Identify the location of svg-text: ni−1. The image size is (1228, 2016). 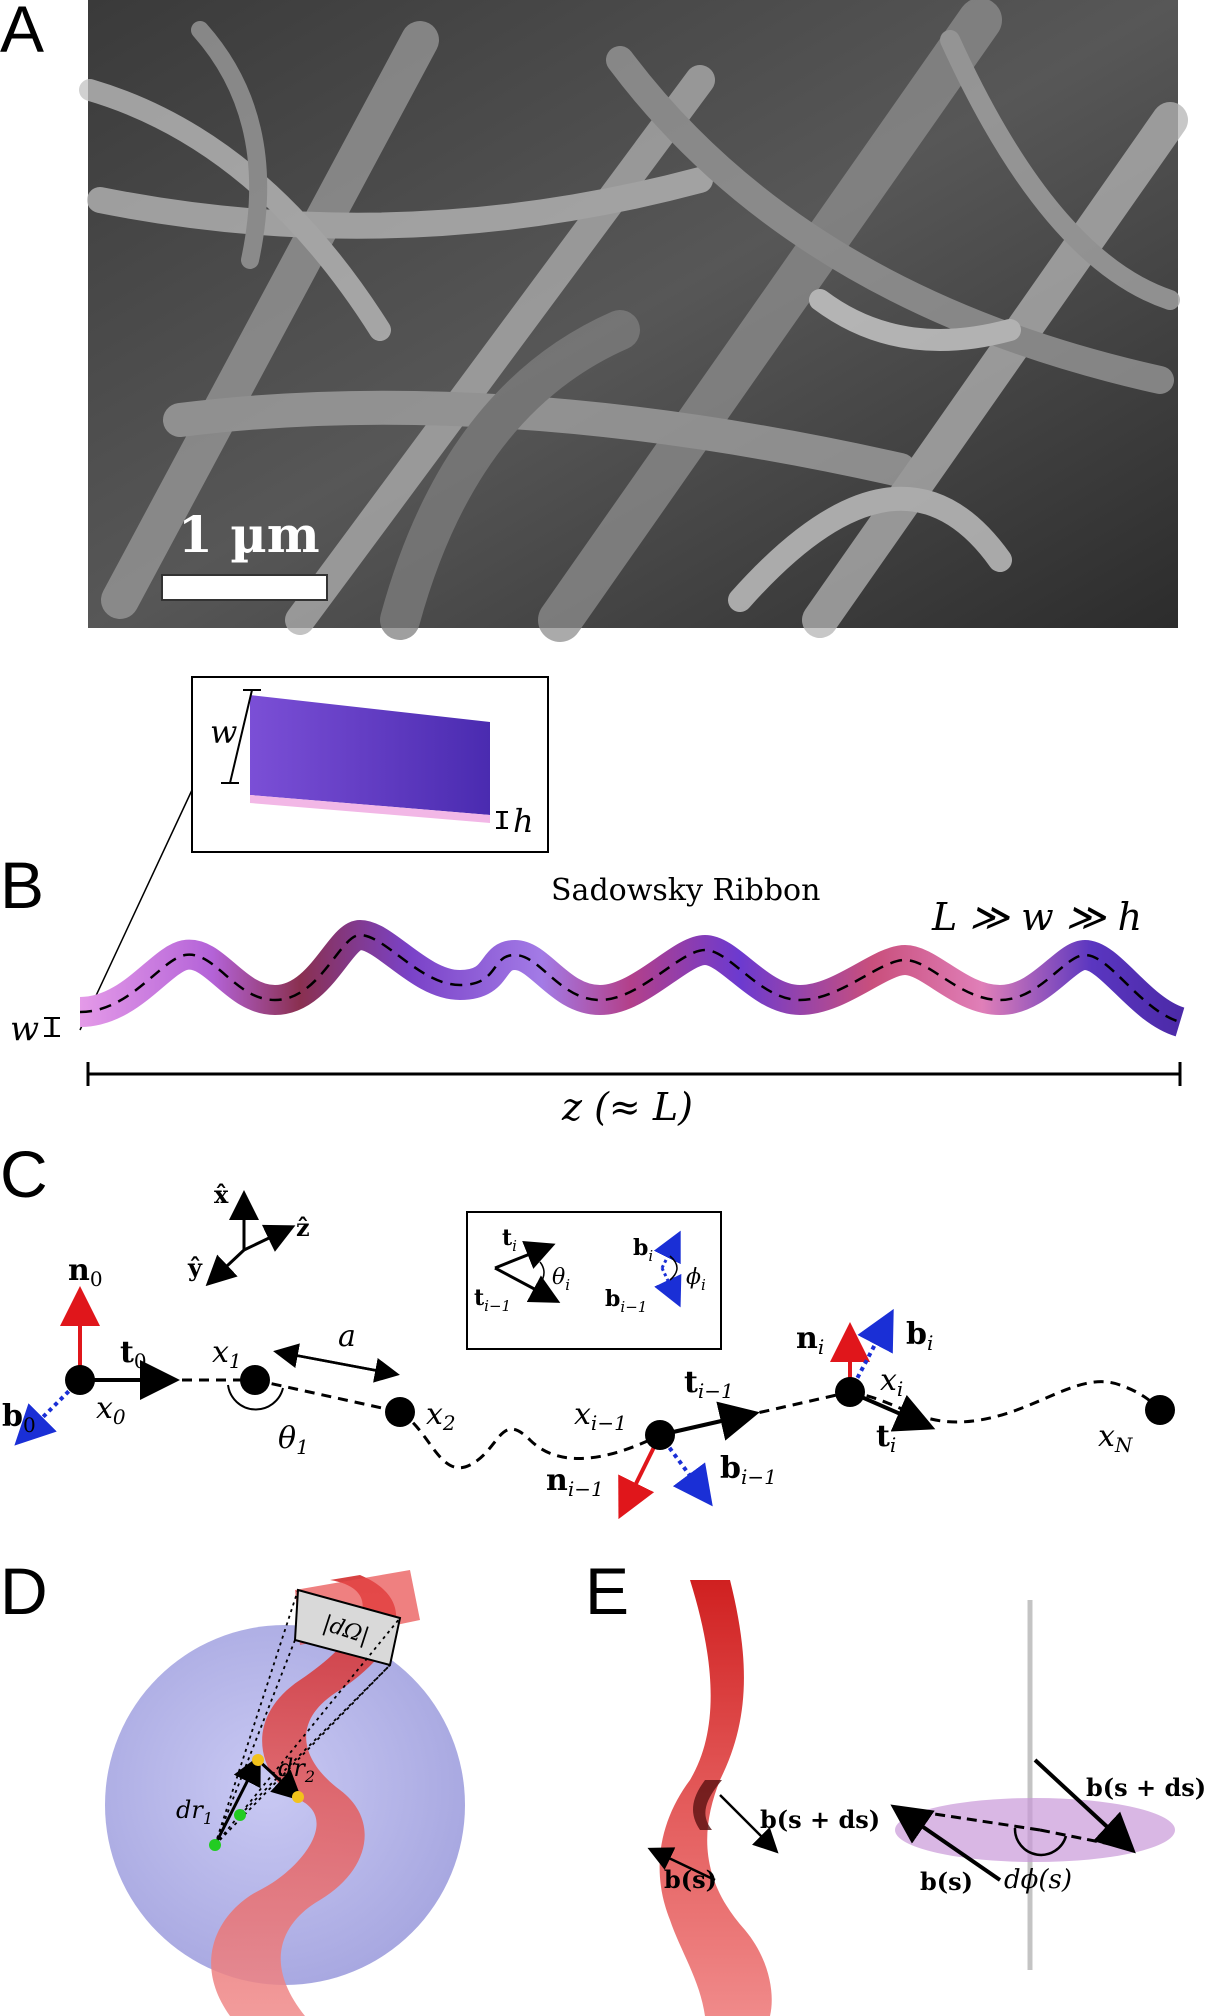
(575, 1482).